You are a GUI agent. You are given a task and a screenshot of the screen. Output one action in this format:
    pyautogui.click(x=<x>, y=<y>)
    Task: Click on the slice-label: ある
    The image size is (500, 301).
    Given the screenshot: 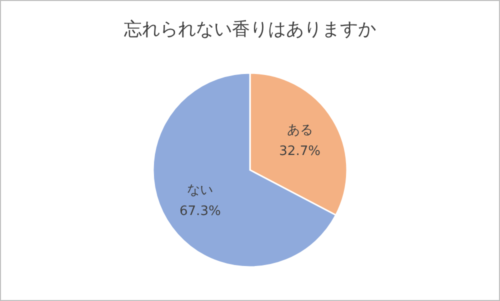 What is the action you would take?
    pyautogui.click(x=299, y=130)
    